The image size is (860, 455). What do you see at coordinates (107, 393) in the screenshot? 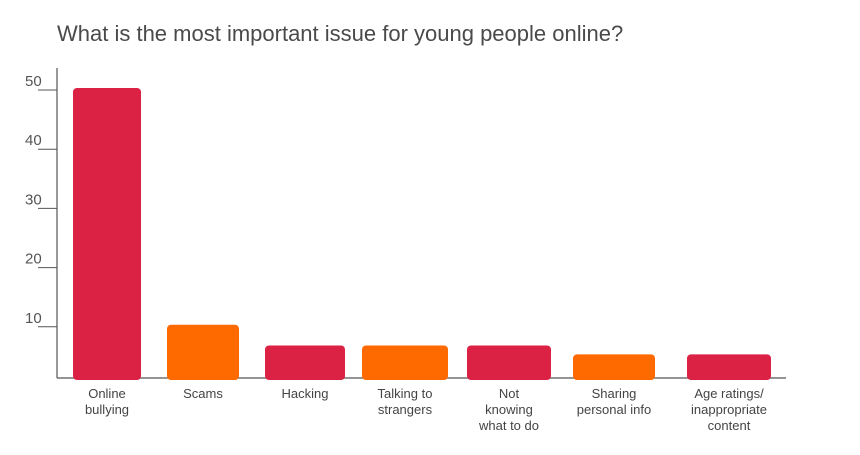
I see `x-category-label-line: Online` at bounding box center [107, 393].